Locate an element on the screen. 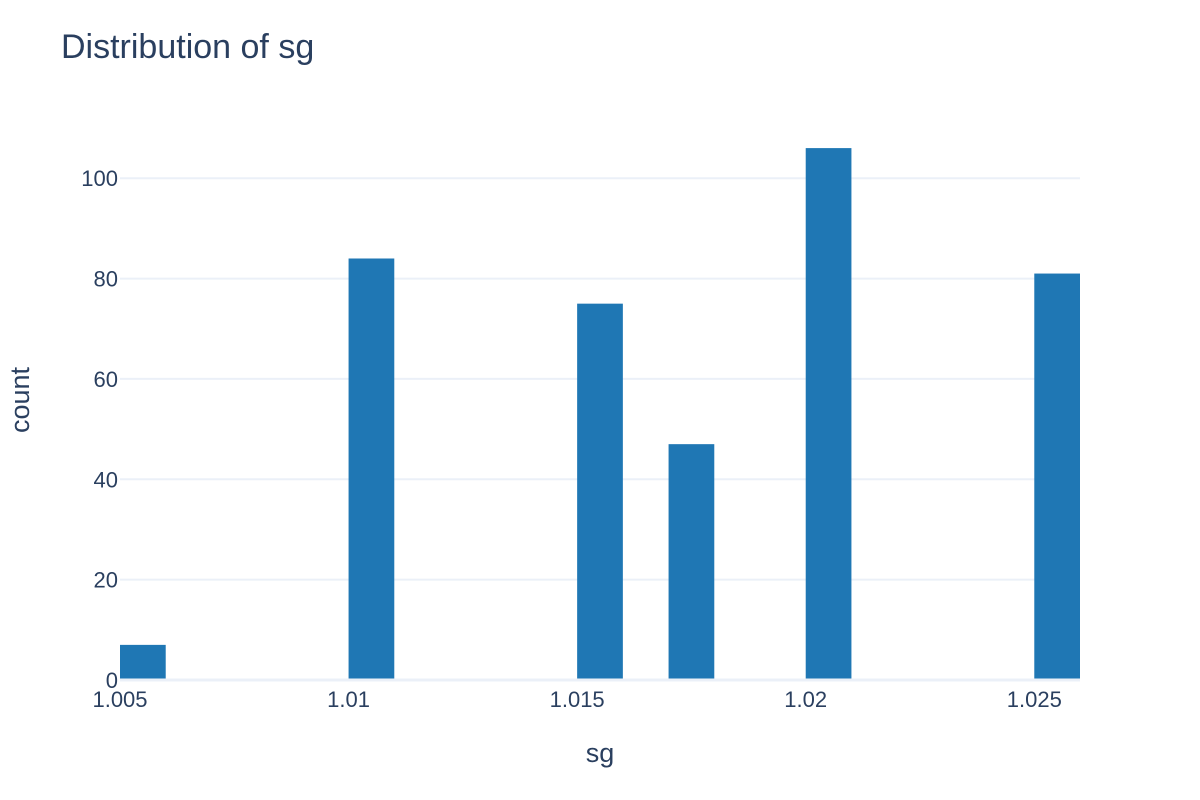 Image resolution: width=1200 pixels, height=800 pixels. x-tick-label: 1.025 is located at coordinates (1034, 699).